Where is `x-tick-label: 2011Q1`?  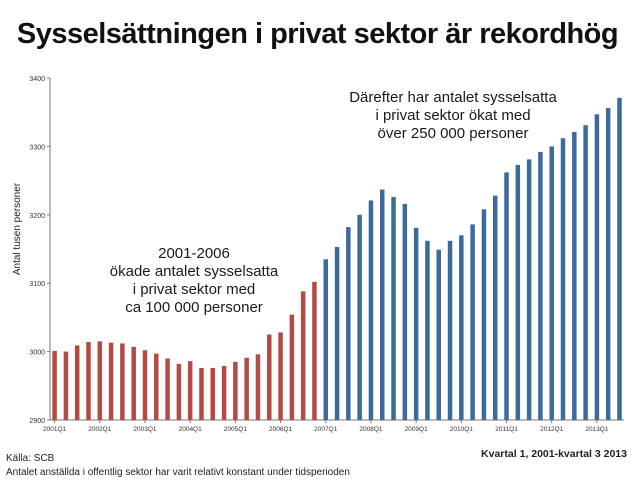
x-tick-label: 2011Q1 is located at coordinates (506, 429).